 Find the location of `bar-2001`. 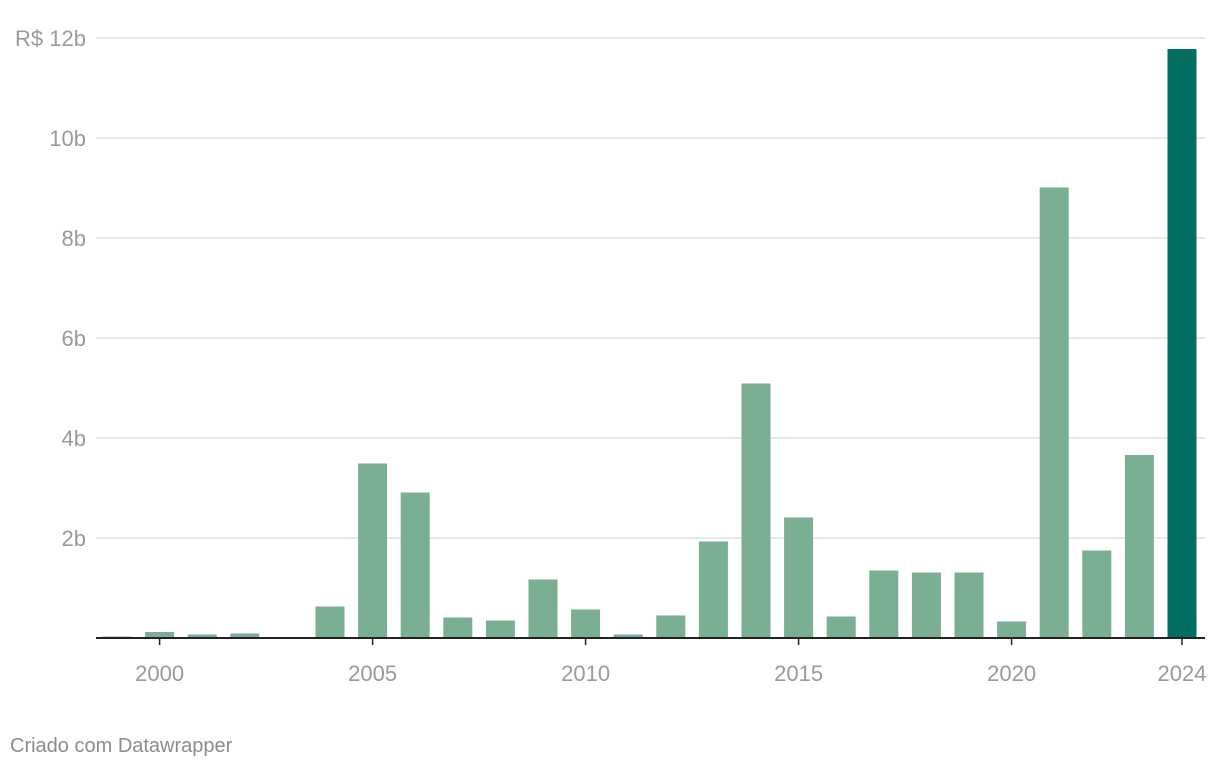

bar-2001 is located at coordinates (202, 636).